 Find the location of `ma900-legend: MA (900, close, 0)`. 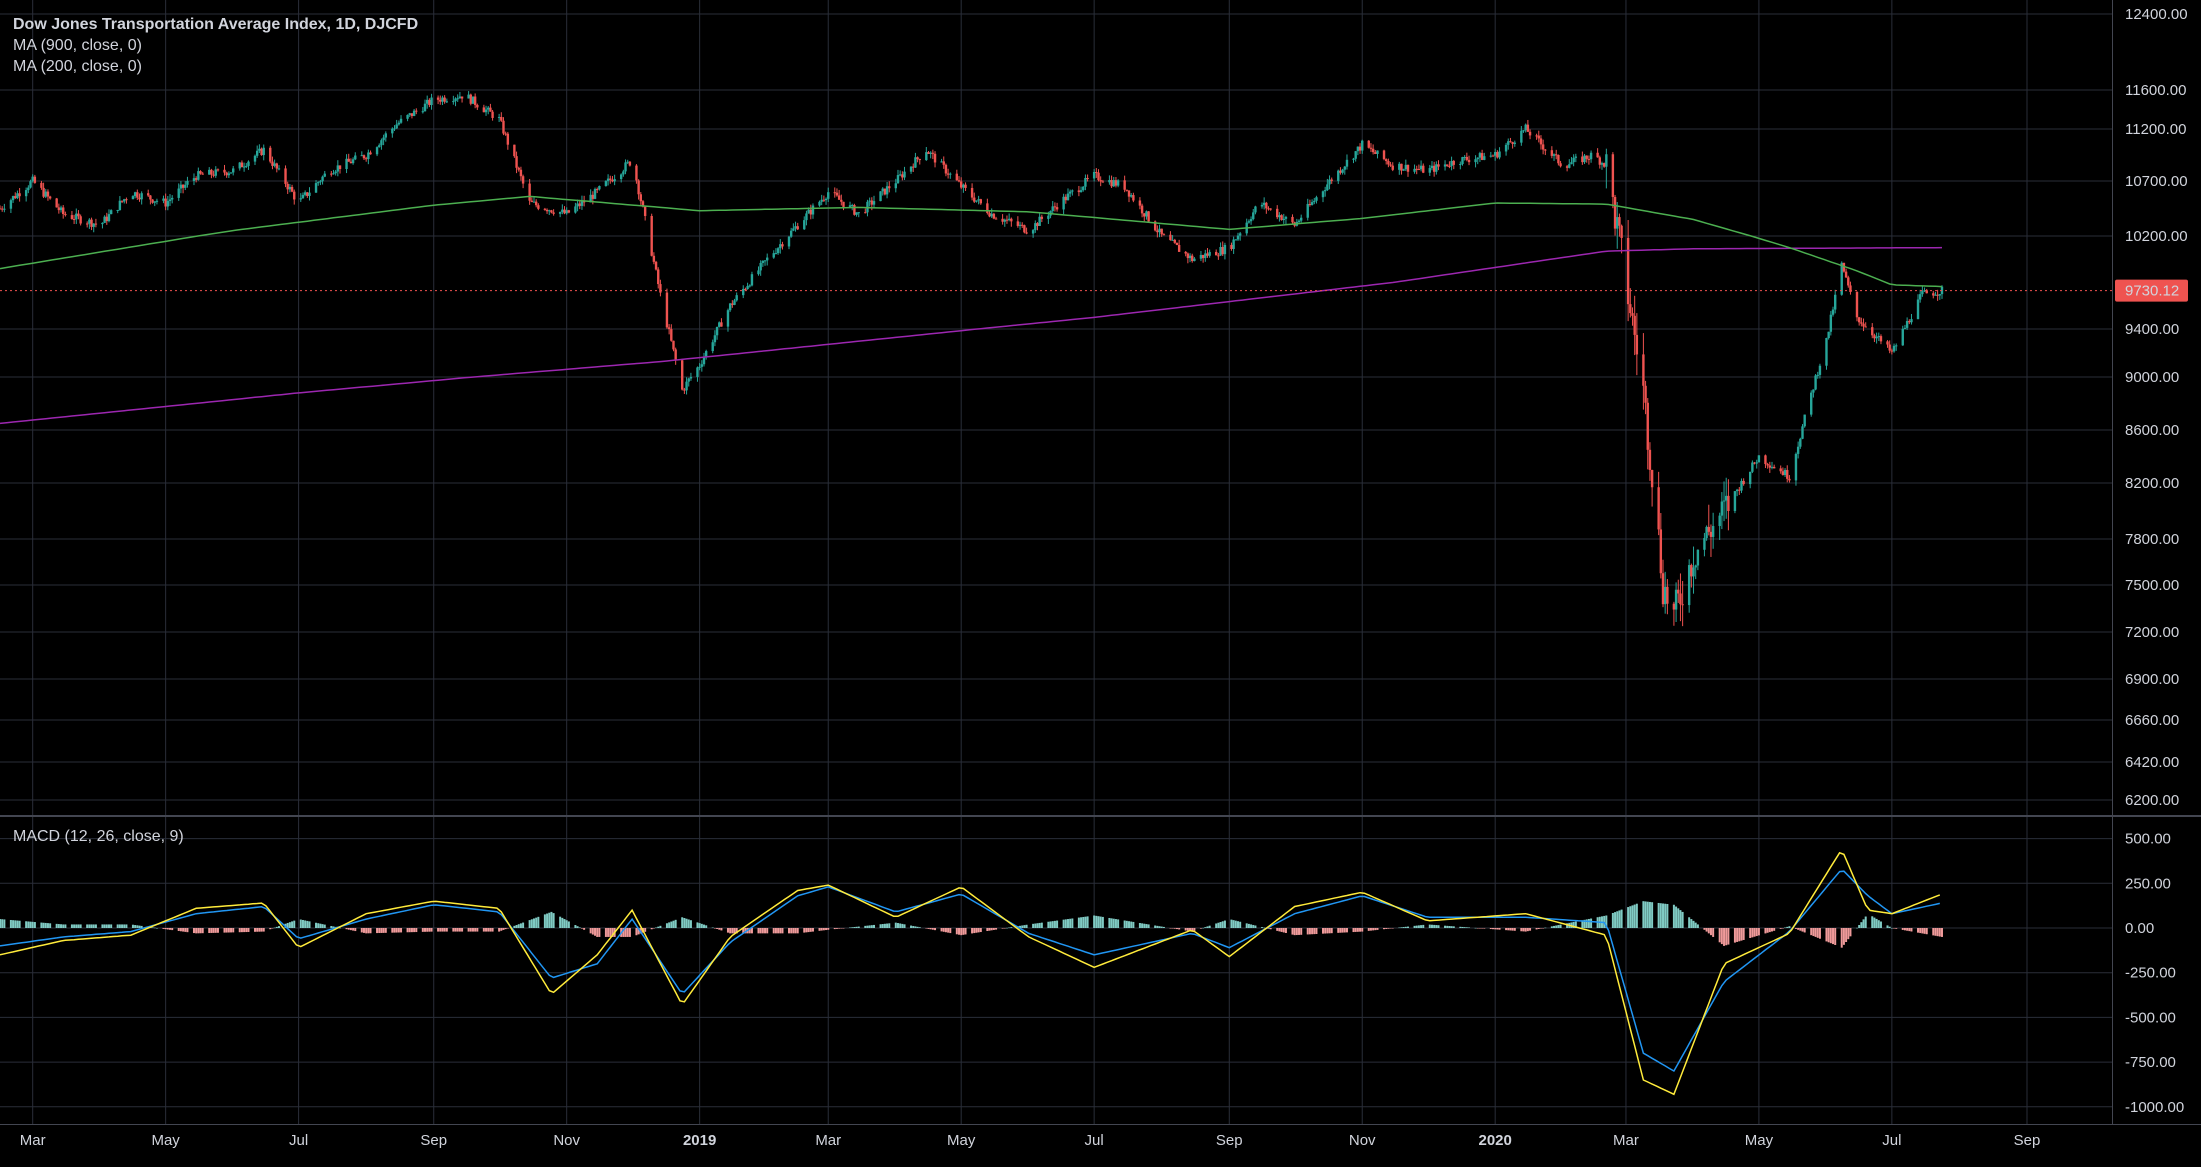

ma900-legend: MA (900, close, 0) is located at coordinates (77, 45).